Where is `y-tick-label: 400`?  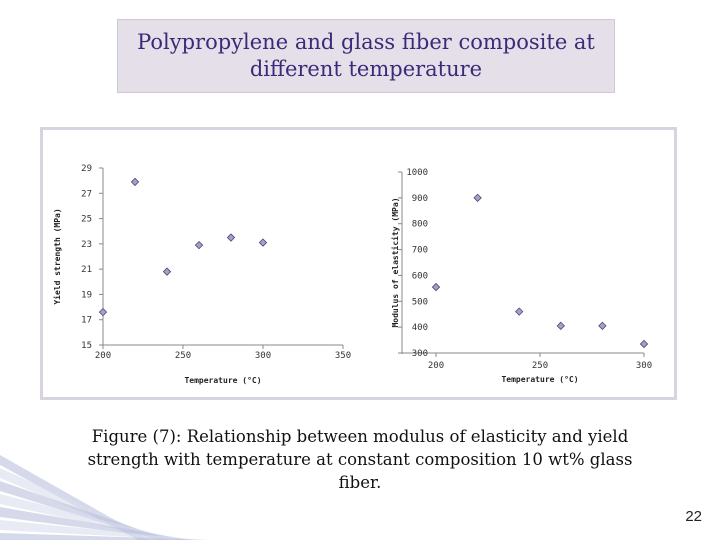 y-tick-label: 400 is located at coordinates (420, 328).